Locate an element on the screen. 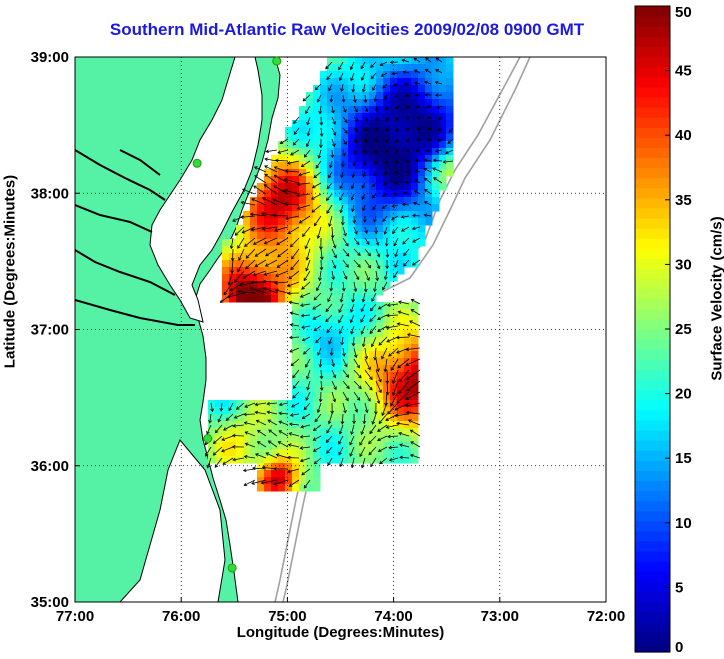 Image resolution: width=724 pixels, height=659 pixels. station-marker is located at coordinates (208, 438).